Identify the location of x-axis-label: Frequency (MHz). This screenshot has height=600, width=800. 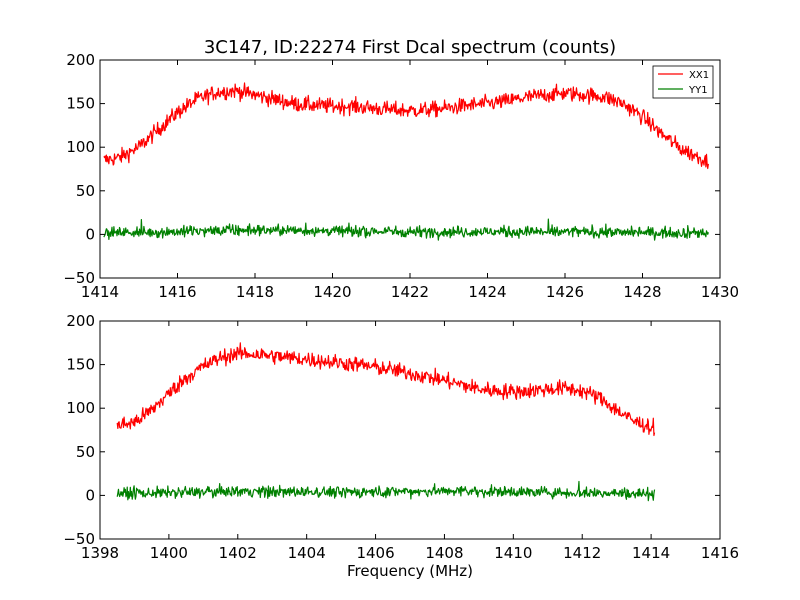
(410, 571).